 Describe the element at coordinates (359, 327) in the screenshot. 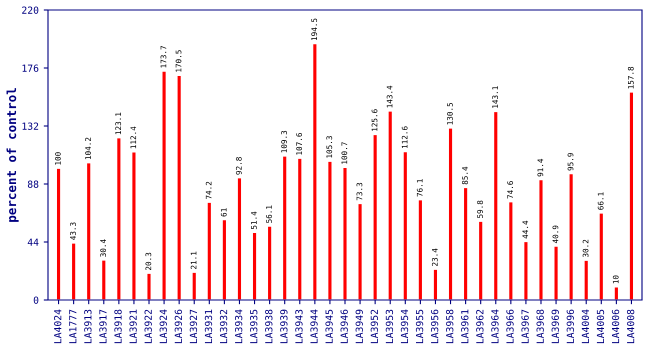

I see `x-tick-label: LA3949` at that location.